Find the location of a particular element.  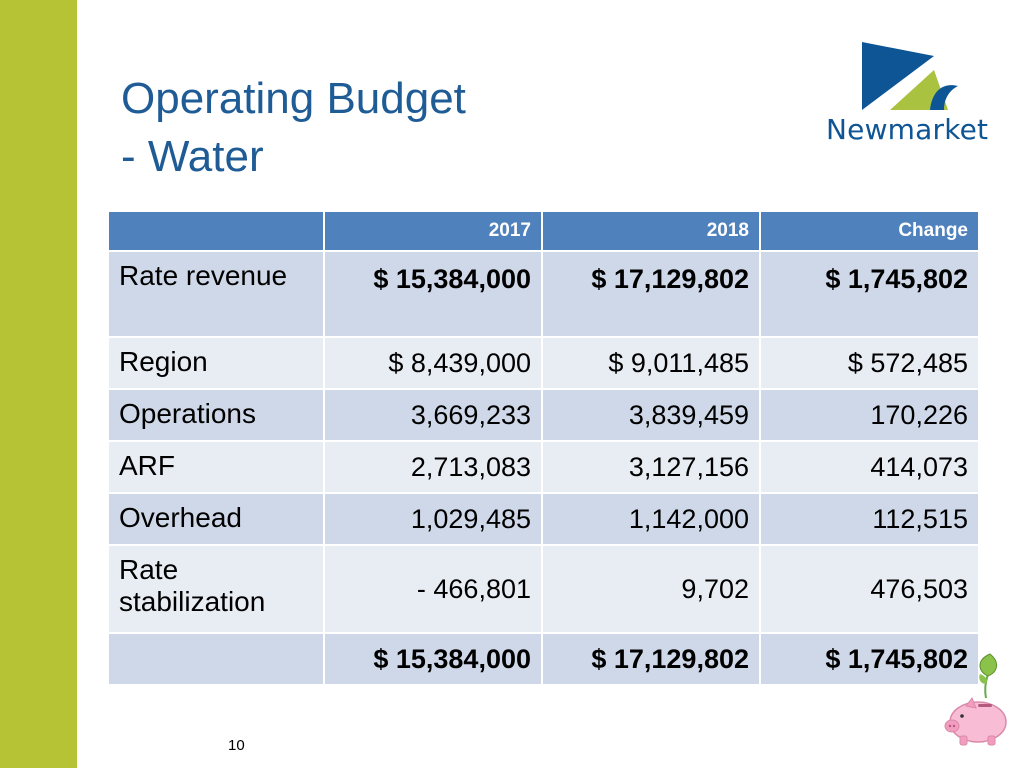

cell-2017: $ 8,439,000 is located at coordinates (433, 363).